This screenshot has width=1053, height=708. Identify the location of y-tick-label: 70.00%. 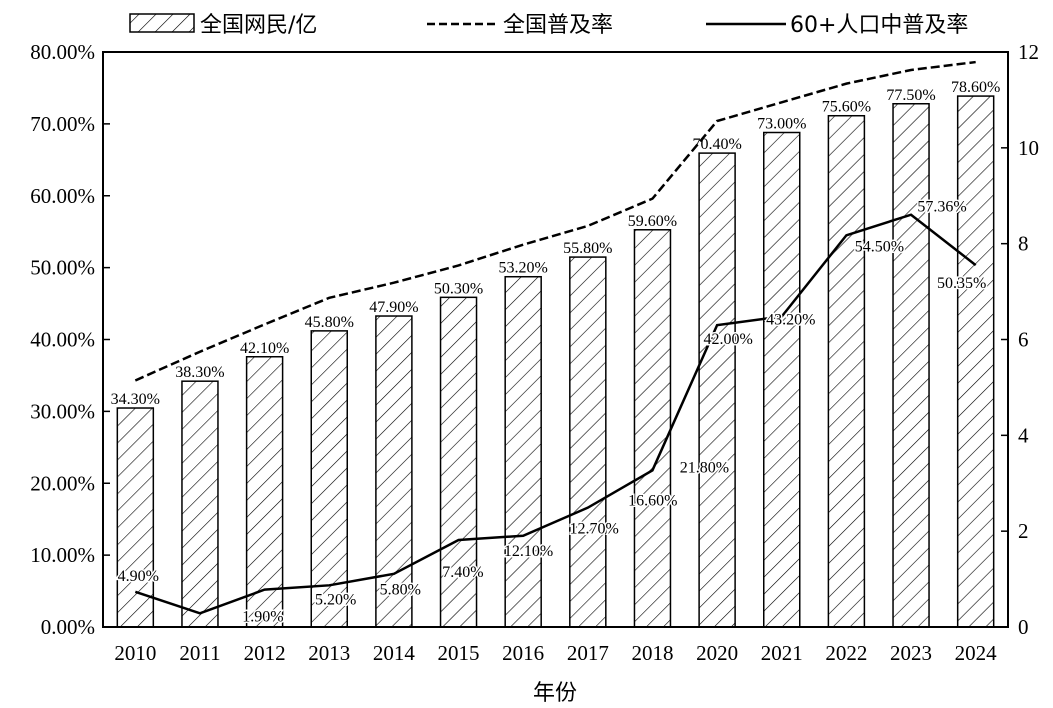
(62, 124).